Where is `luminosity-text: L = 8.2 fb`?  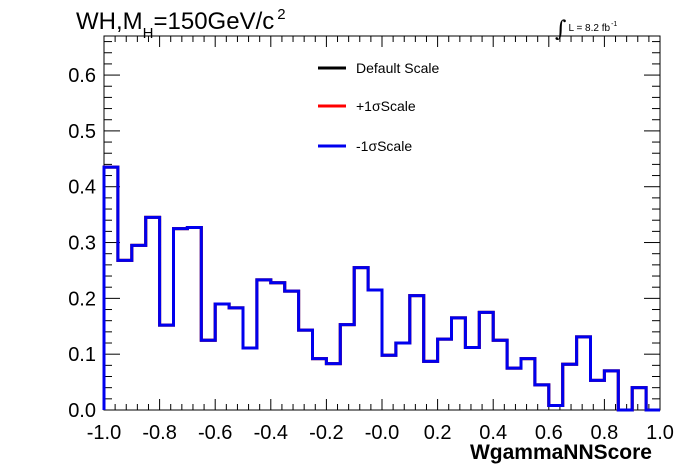
luminosity-text: L = 8.2 fb is located at coordinates (589, 28).